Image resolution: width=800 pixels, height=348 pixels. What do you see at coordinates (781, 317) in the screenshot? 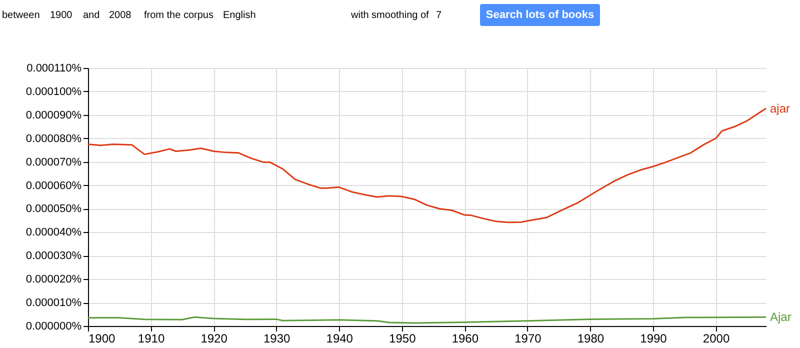
I see `series-label: Ajar` at bounding box center [781, 317].